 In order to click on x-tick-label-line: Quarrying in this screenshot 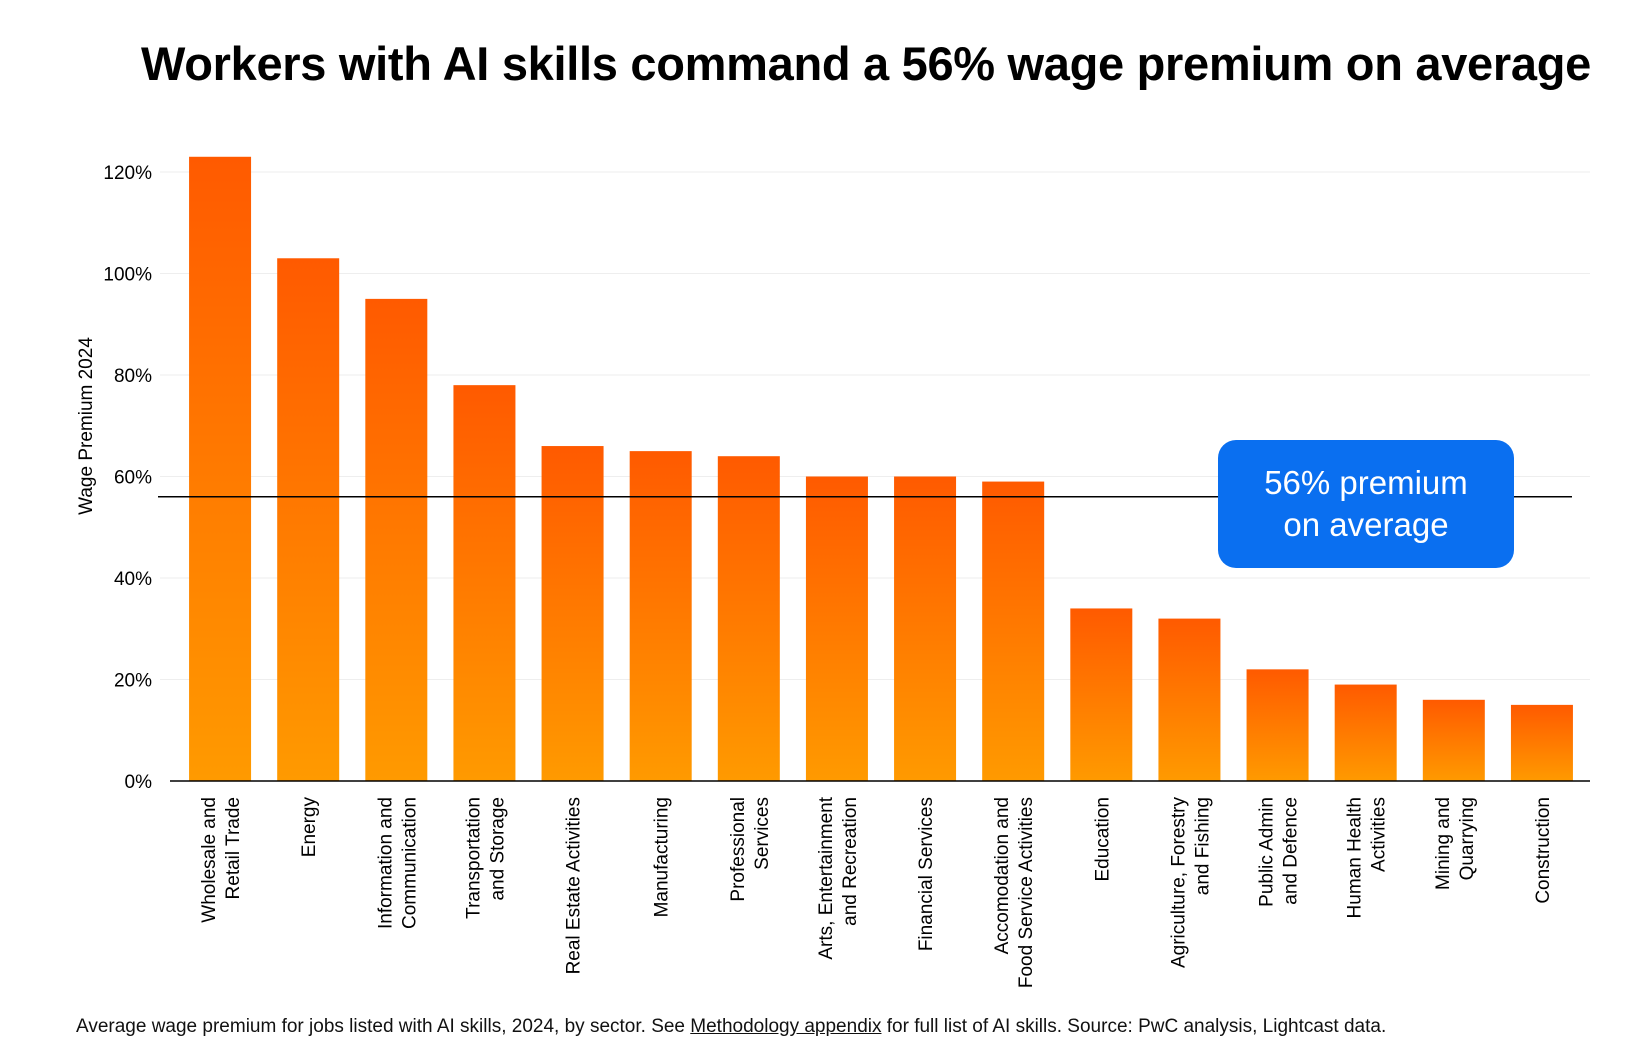, I will do `click(1467, 838)`.